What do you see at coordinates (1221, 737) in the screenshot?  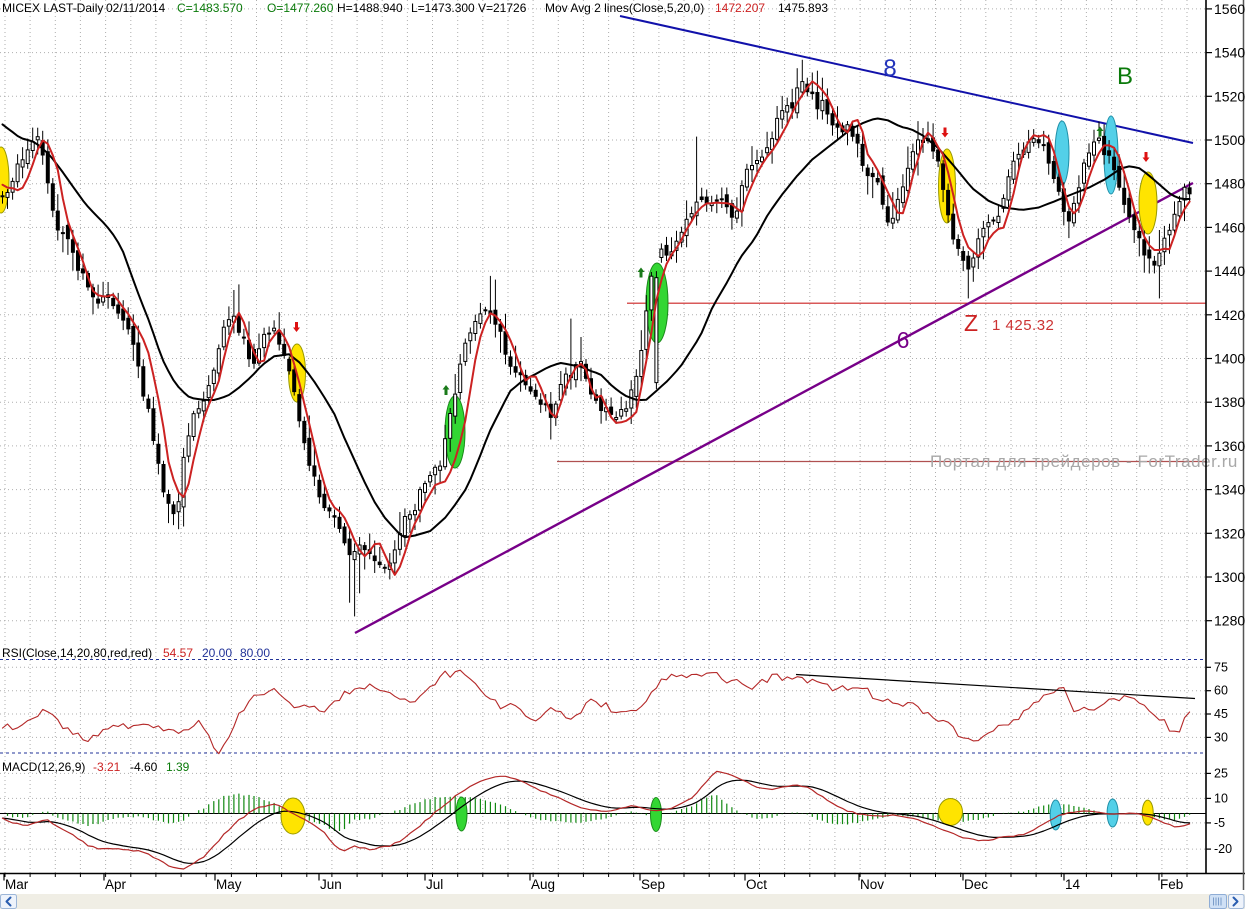 I see `svg-text: 30` at bounding box center [1221, 737].